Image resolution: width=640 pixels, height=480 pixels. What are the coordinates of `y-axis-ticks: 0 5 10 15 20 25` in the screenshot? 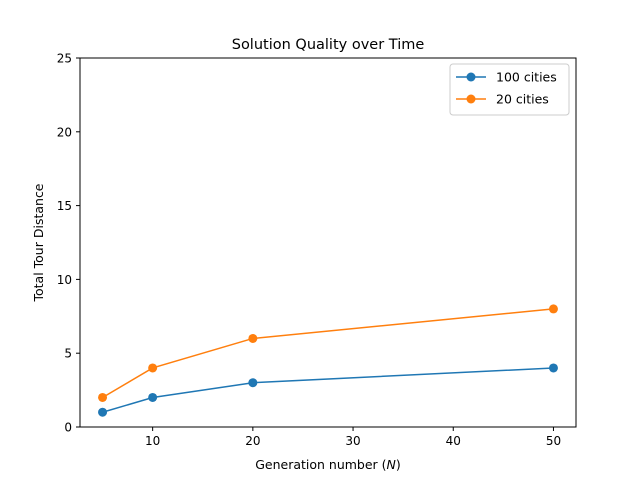 It's located at (68, 243).